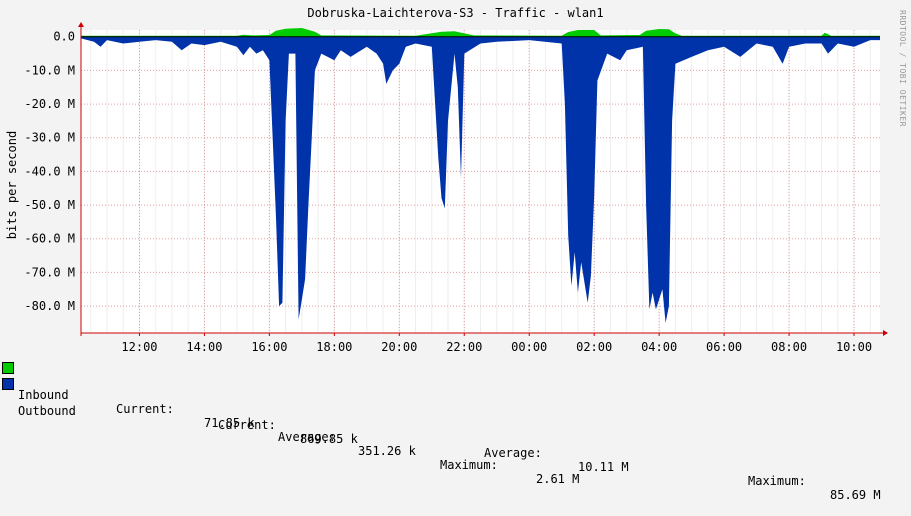 The image size is (911, 516). What do you see at coordinates (43, 395) in the screenshot?
I see `legend-inbound-label: Inbound` at bounding box center [43, 395].